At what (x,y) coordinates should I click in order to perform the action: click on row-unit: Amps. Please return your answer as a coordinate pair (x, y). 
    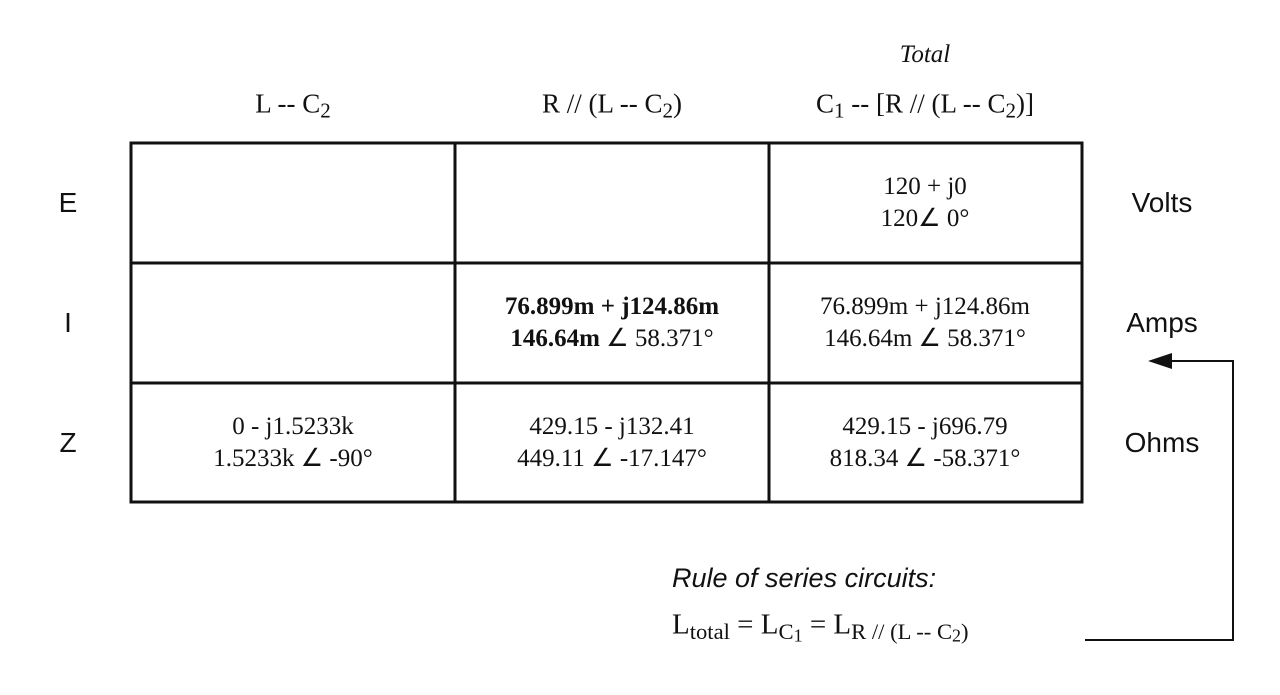
    Looking at the image, I should click on (1162, 322).